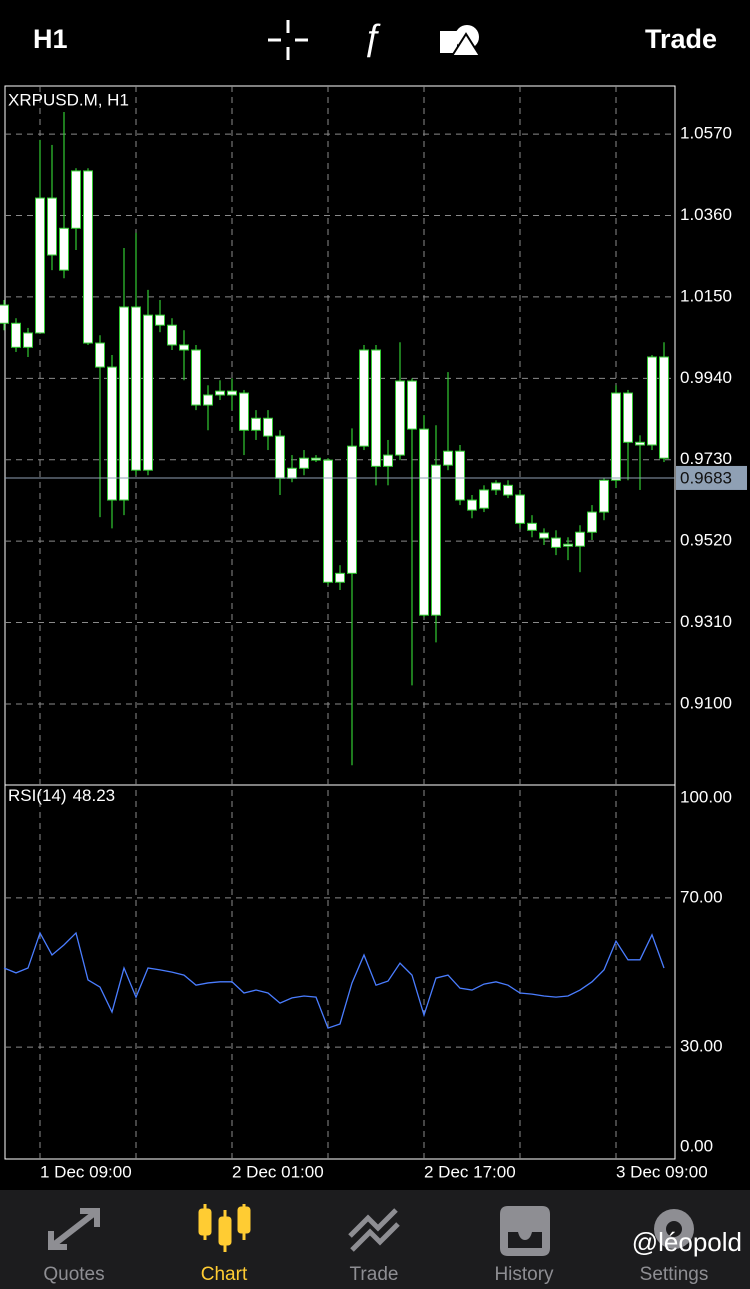  What do you see at coordinates (94, 795) in the screenshot?
I see `rsi-current: 48.23` at bounding box center [94, 795].